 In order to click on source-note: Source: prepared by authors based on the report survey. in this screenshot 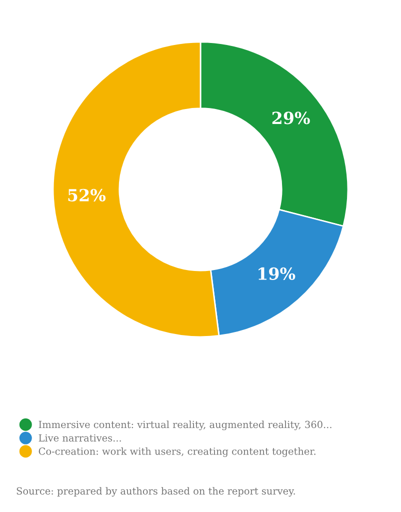, I will do `click(155, 492)`.